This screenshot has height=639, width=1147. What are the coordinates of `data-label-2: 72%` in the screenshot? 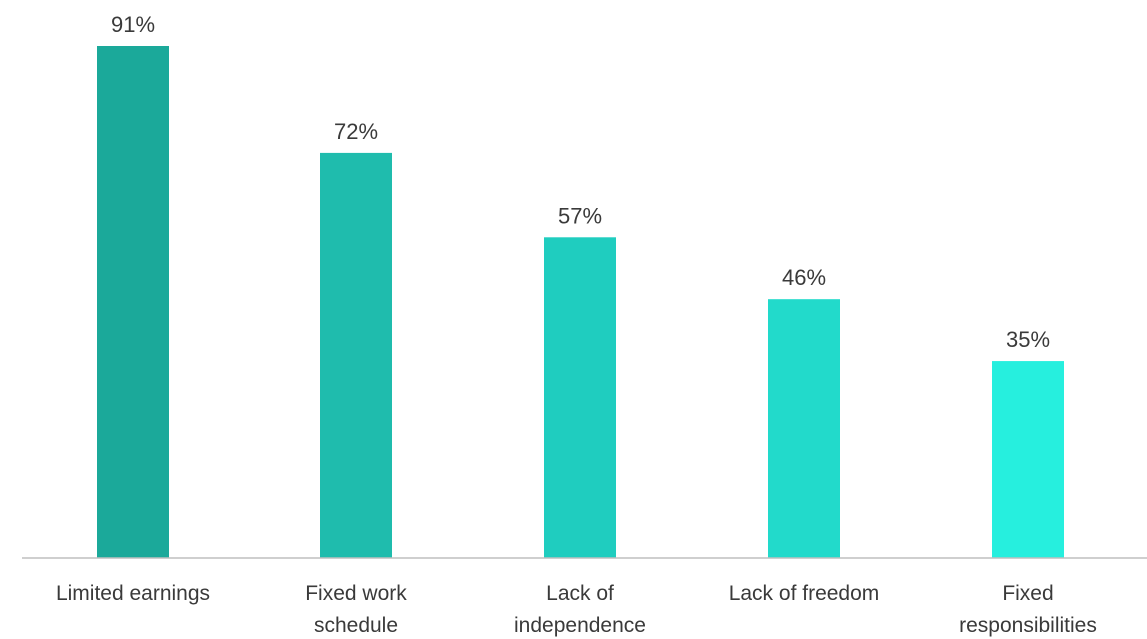 It's located at (356, 131).